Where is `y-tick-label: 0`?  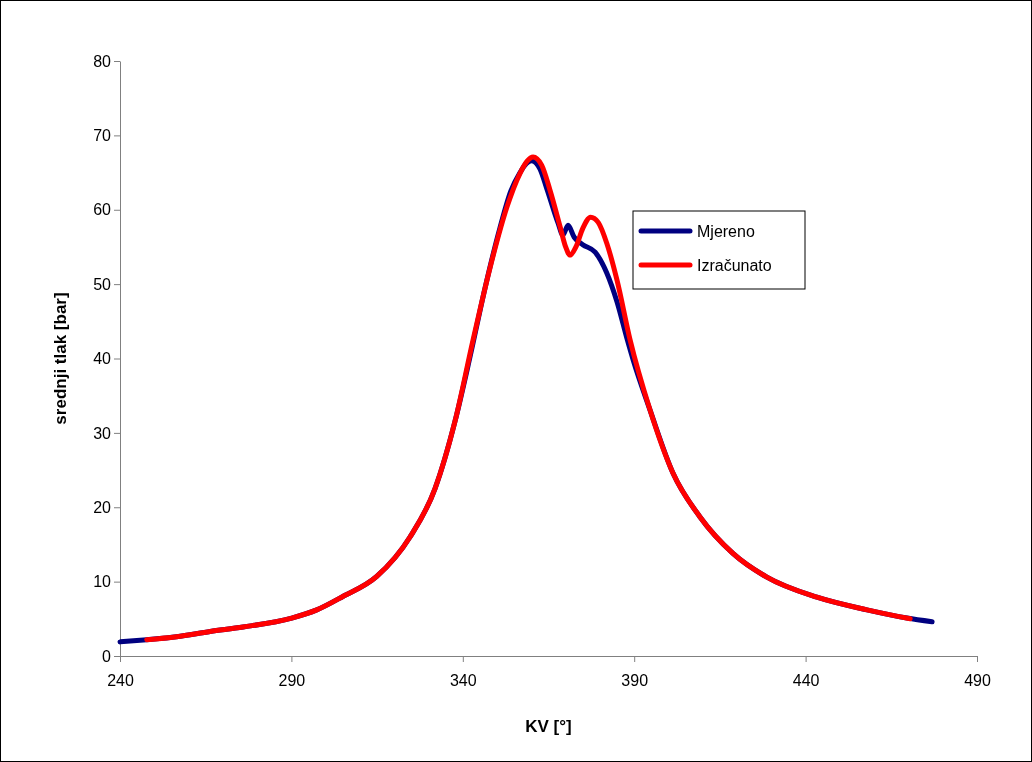
y-tick-label: 0 is located at coordinates (107, 656).